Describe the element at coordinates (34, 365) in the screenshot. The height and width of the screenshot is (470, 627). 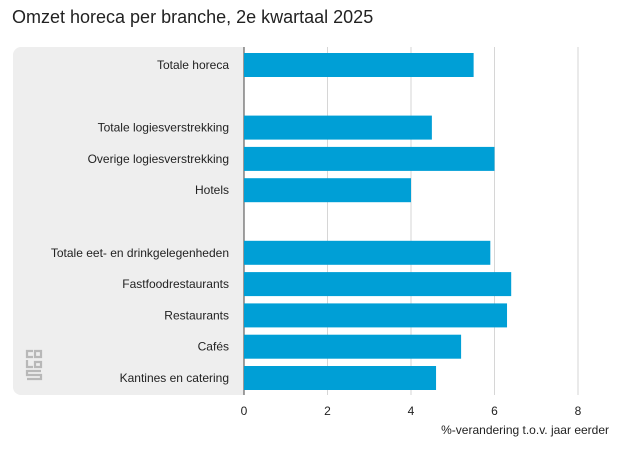
I see `cbs-logo-icon` at that location.